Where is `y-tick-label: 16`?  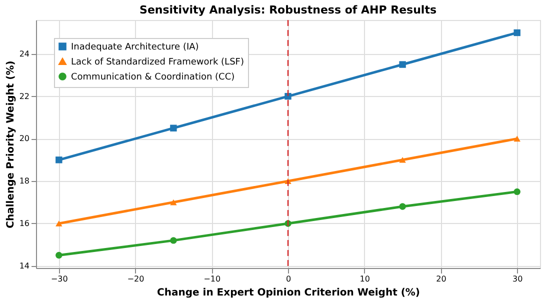
y-tick-label: 16 is located at coordinates (24, 223).